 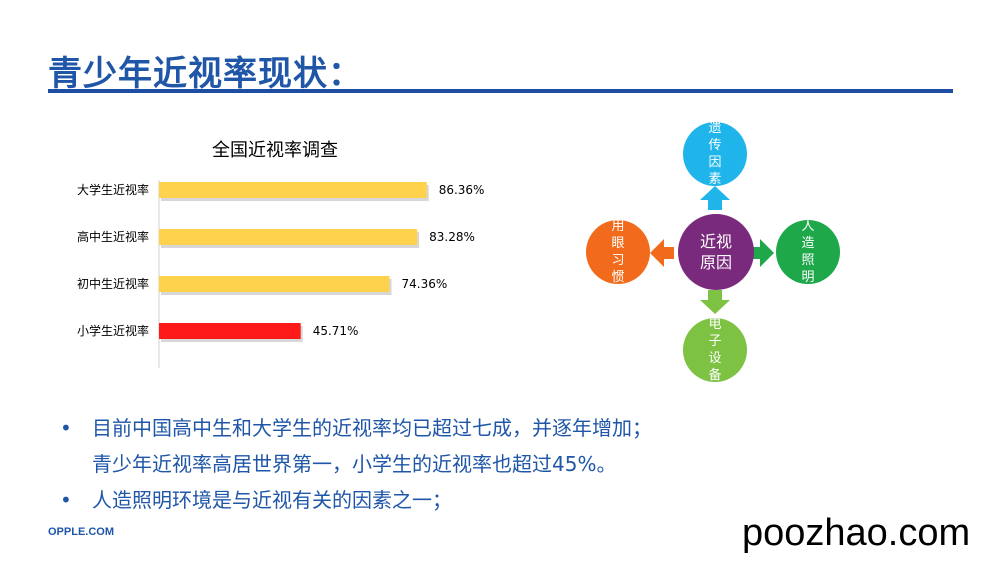 What do you see at coordinates (662, 253) in the screenshot?
I see `arrow-left-icon` at bounding box center [662, 253].